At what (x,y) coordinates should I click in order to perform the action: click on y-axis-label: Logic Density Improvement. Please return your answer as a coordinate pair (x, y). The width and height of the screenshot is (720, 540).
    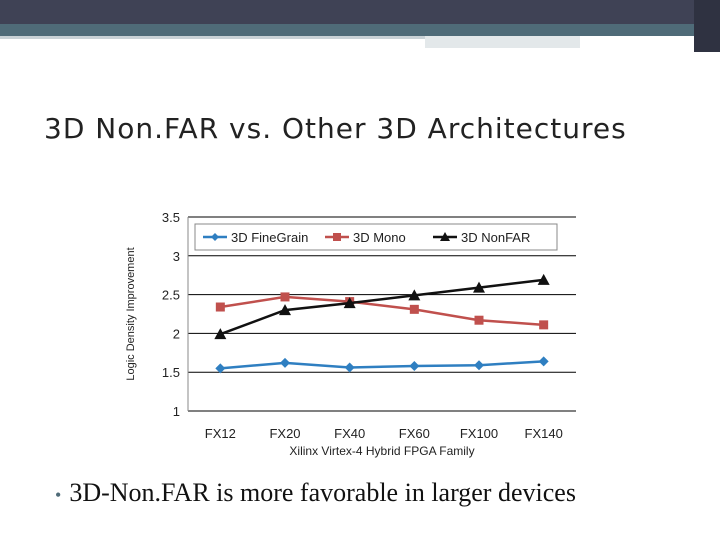
    Looking at the image, I should click on (131, 313).